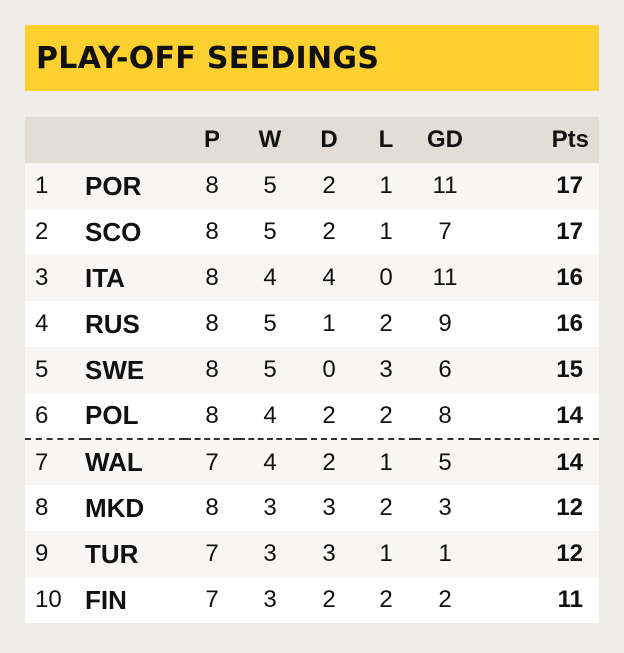 This screenshot has height=653, width=624. What do you see at coordinates (329, 139) in the screenshot?
I see `header-drawn: D` at bounding box center [329, 139].